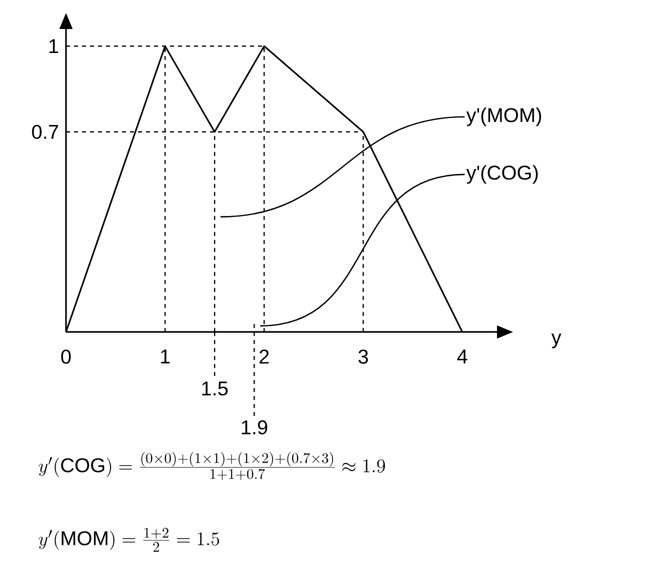 This screenshot has width=662, height=567. What do you see at coordinates (502, 174) in the screenshot?
I see `annotation: y'(COG)` at bounding box center [502, 174].